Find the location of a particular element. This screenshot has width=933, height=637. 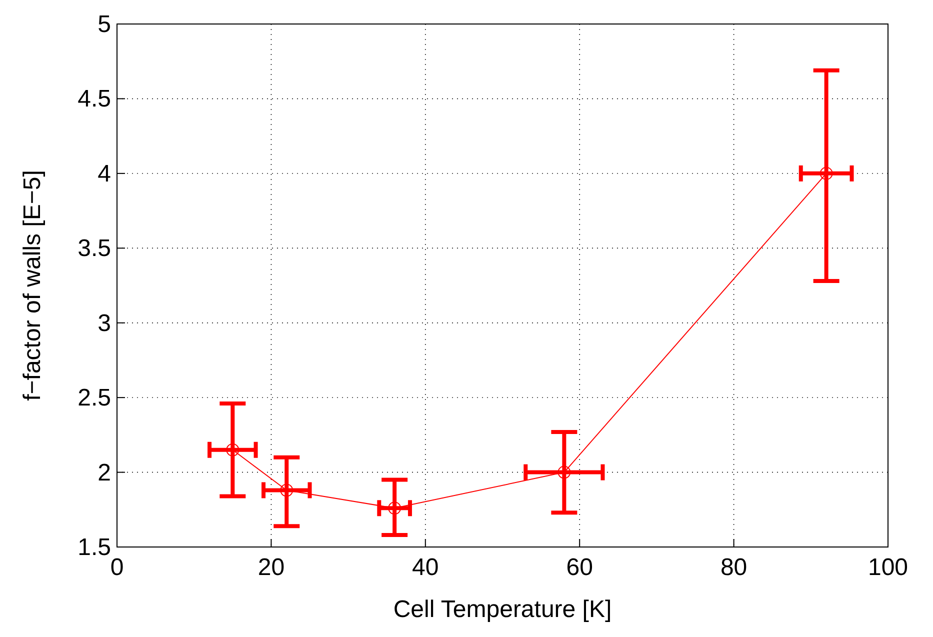

x-tick-label: 0 is located at coordinates (117, 567).